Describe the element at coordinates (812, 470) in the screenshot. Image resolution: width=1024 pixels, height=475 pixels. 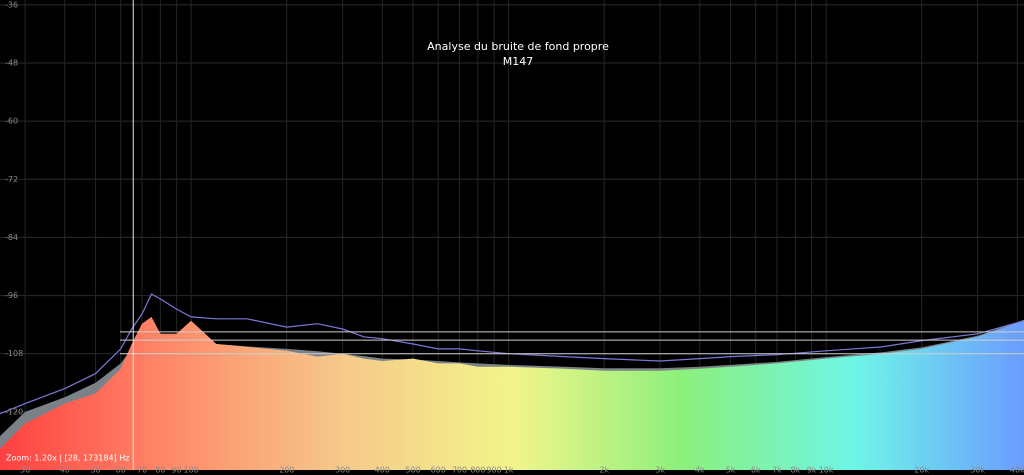
I see `x-tick-label: 9k` at that location.